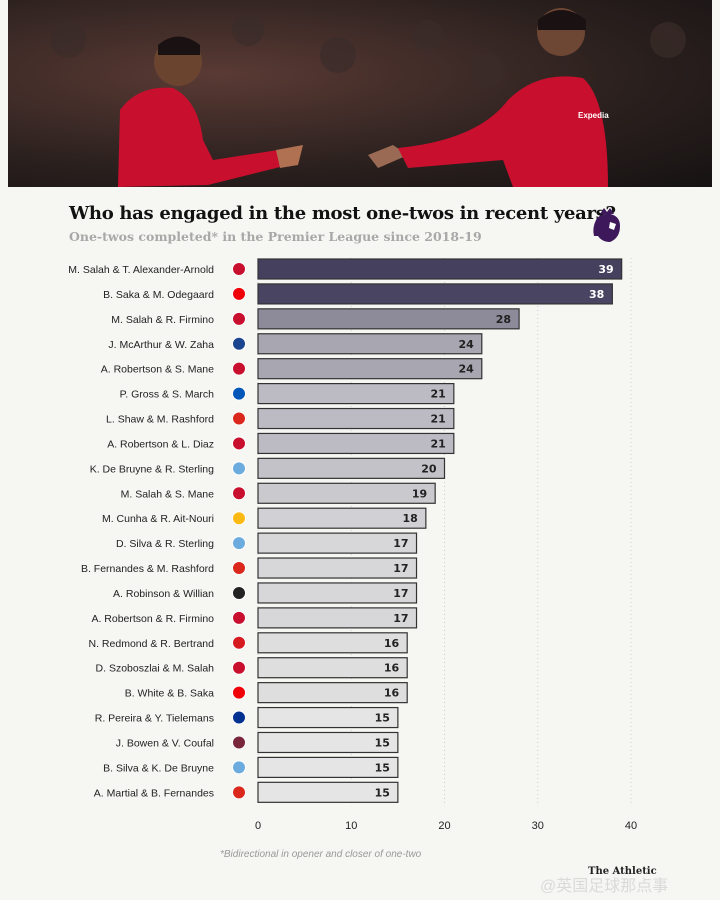 This screenshot has width=720, height=900. Describe the element at coordinates (158, 519) in the screenshot. I see `category-label: M. Cunha & R. Ait-Nouri` at that location.